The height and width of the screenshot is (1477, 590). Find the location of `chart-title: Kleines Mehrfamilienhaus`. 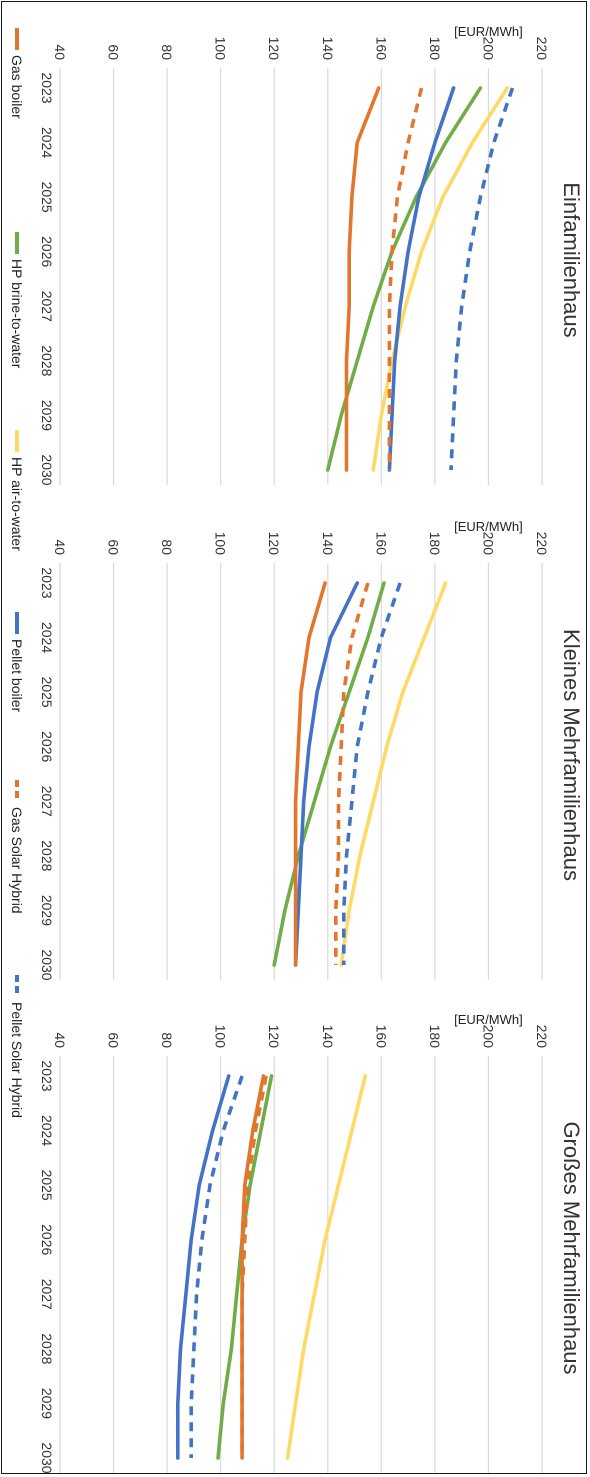

chart-title: Kleines Mehrfamilienhaus is located at coordinates (571, 755).